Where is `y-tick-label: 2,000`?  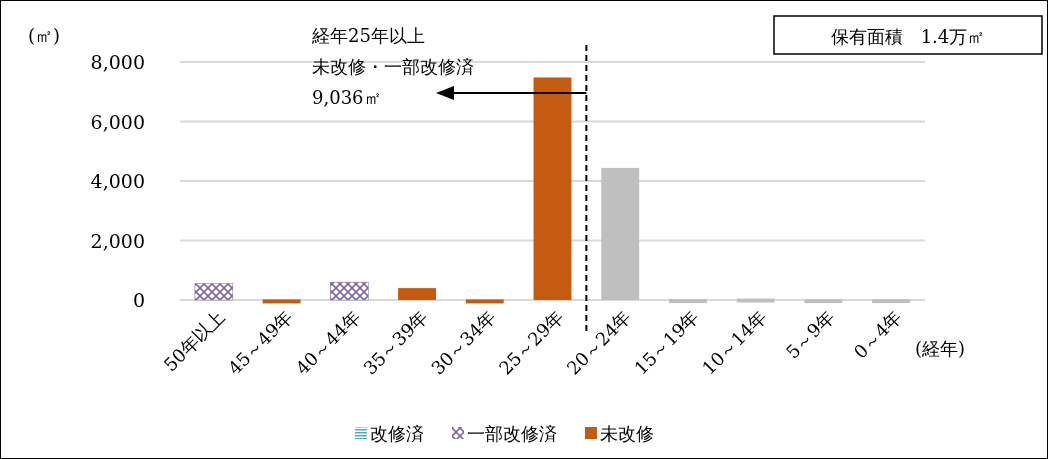 y-tick-label: 2,000 is located at coordinates (117, 240).